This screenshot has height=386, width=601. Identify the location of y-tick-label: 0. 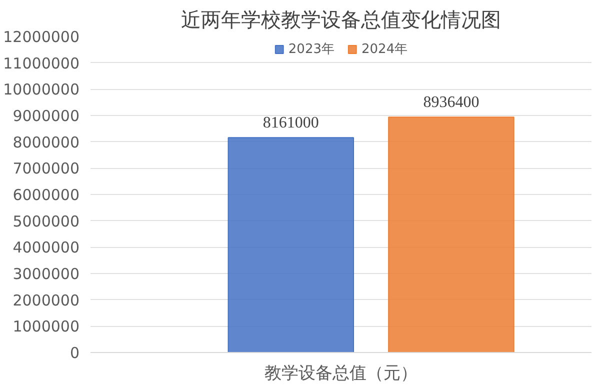
(75, 353).